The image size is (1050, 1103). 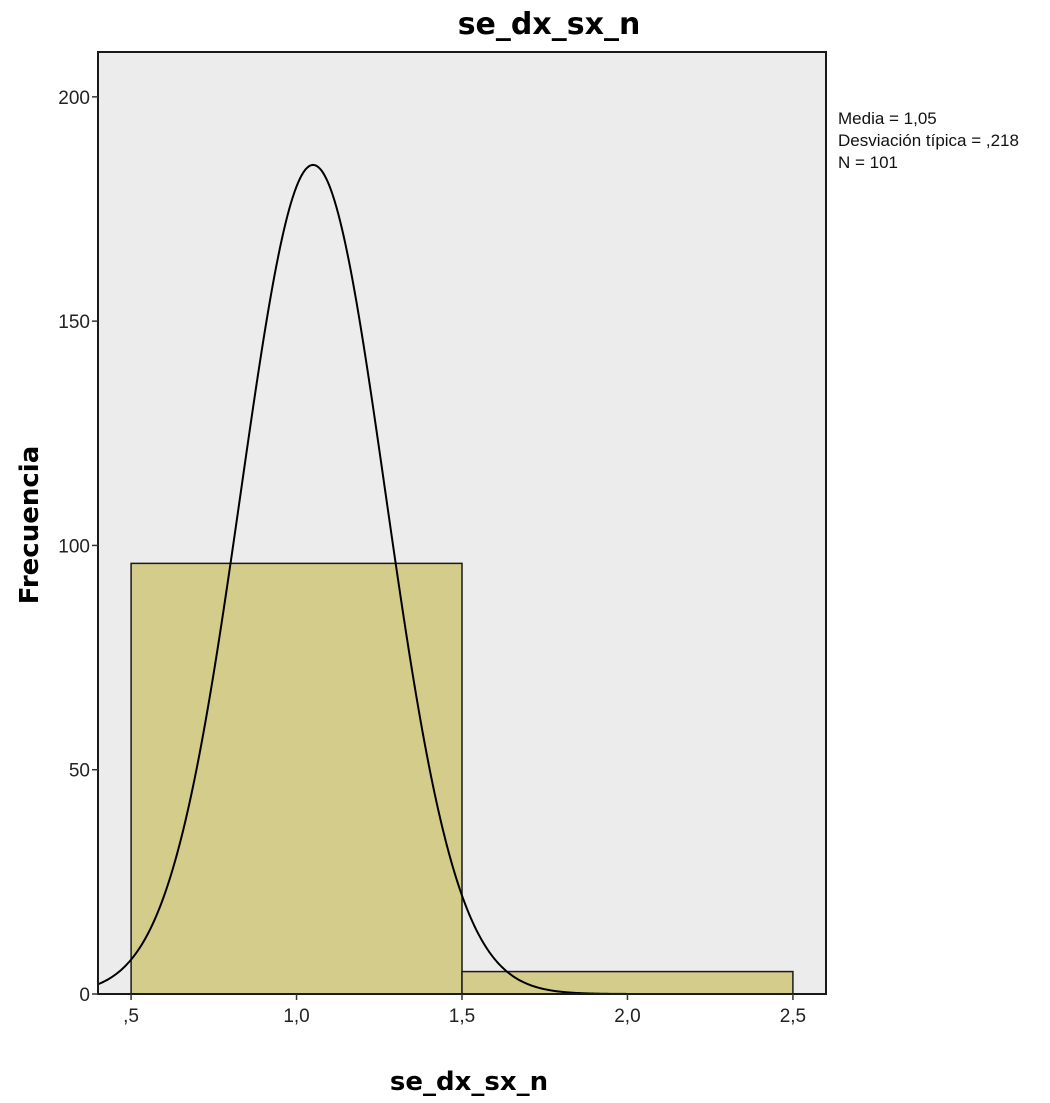 I want to click on x-axis-ticks: ,5 1,0 1,5 2,0 2,5, so click(x=464, y=1010).